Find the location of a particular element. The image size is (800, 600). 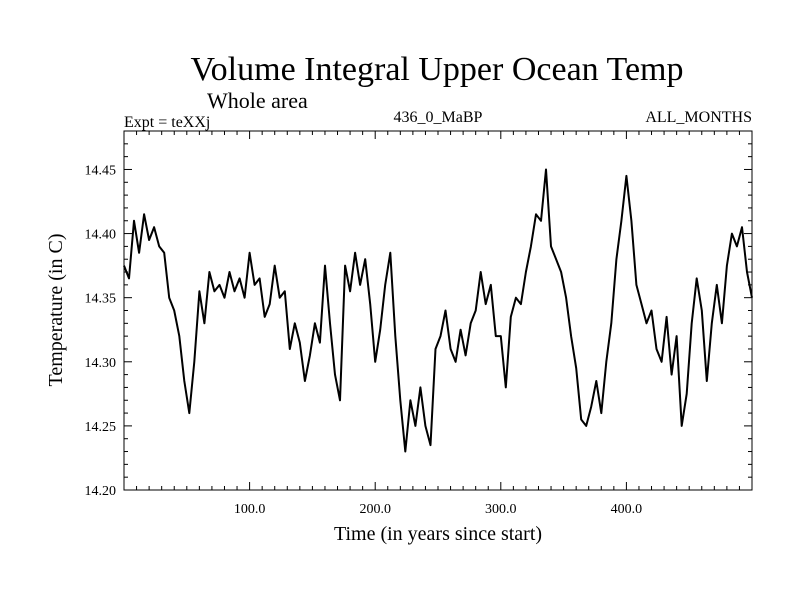

y-tick-label: 14.25 is located at coordinates (101, 427).